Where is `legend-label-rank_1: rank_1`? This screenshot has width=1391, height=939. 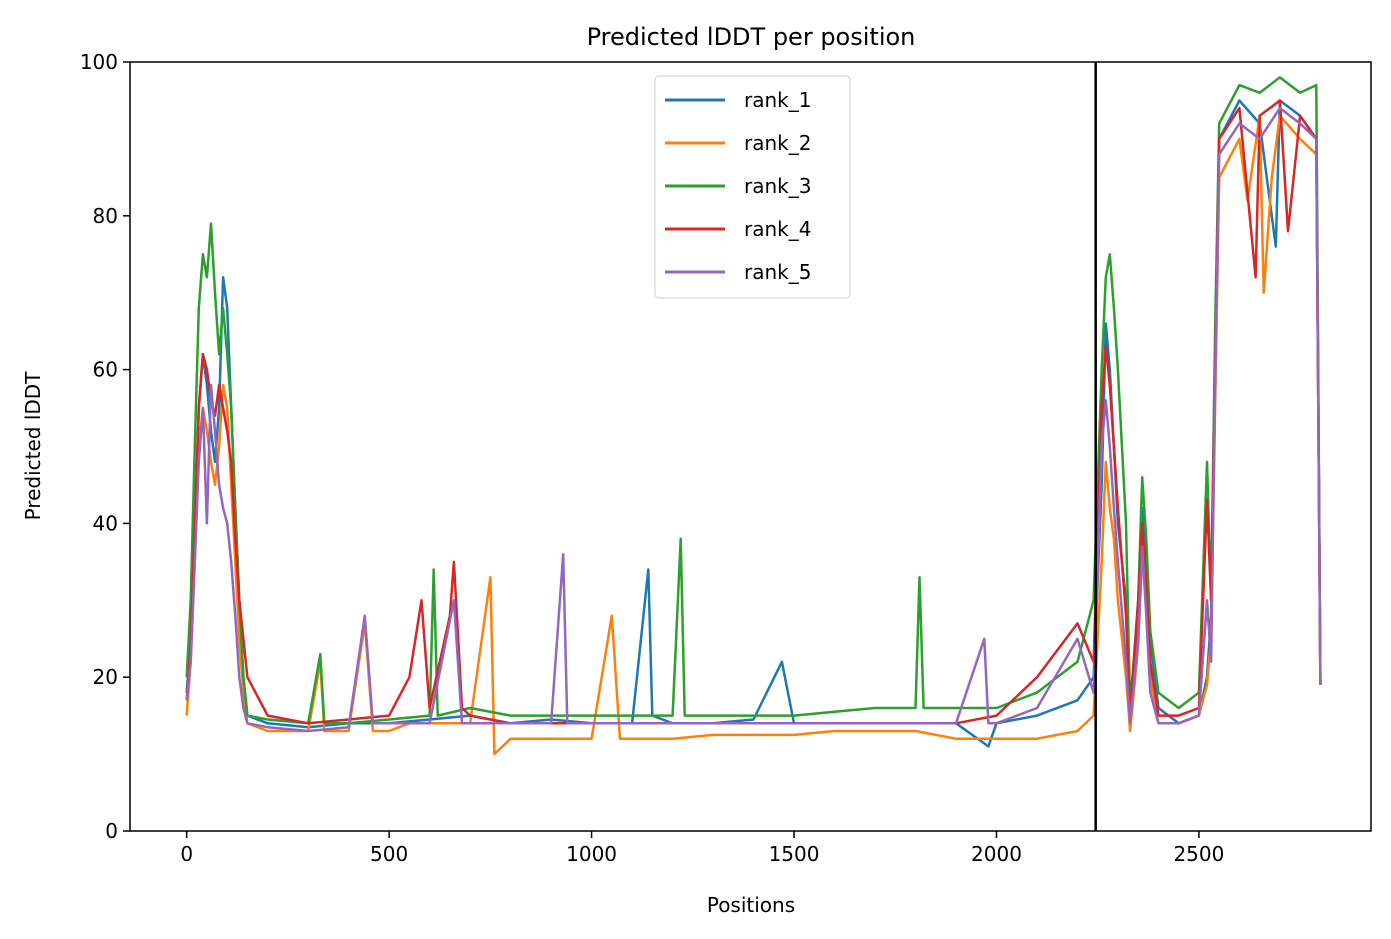
legend-label-rank_1: rank_1 is located at coordinates (777, 100).